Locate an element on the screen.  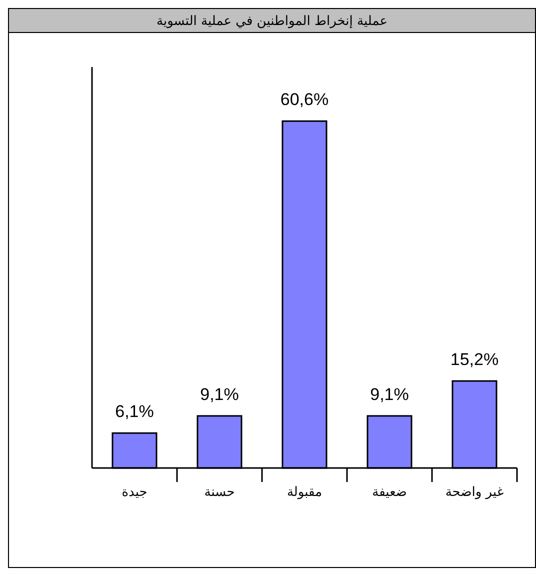
data-label: 60,6% is located at coordinates (304, 100).